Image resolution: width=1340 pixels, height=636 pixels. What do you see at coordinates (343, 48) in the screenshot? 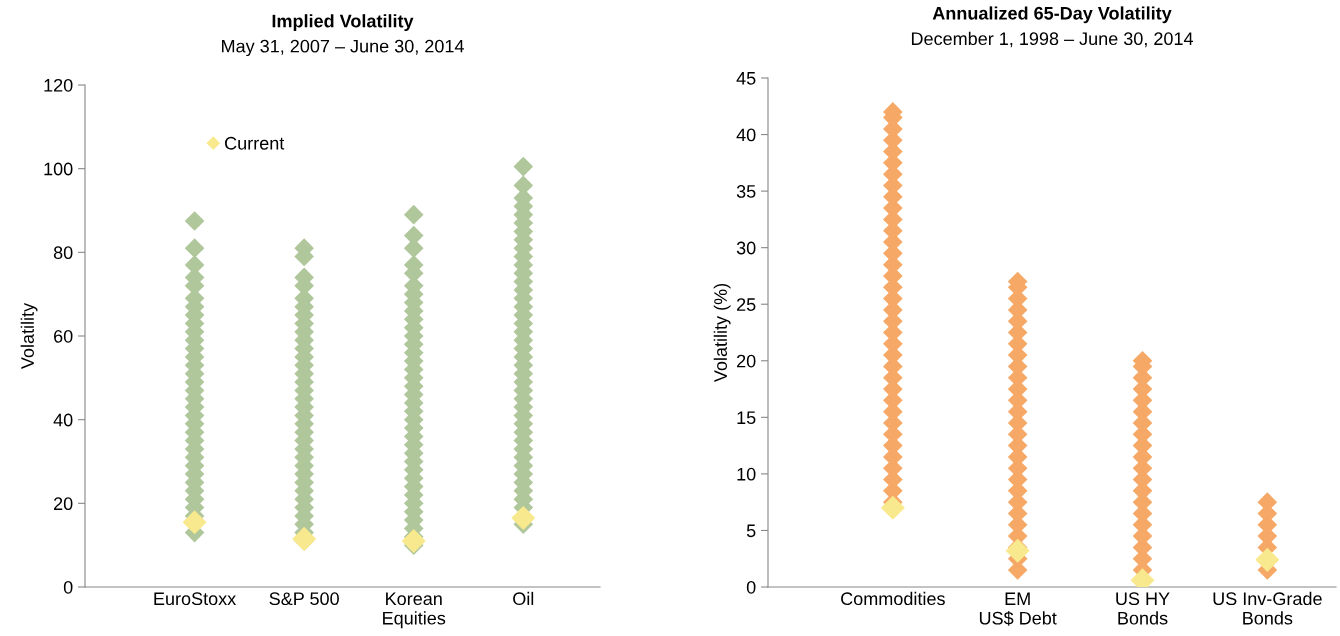
I see `chart-subtitle: May 31, 2007 – June 30, 2014` at bounding box center [343, 48].